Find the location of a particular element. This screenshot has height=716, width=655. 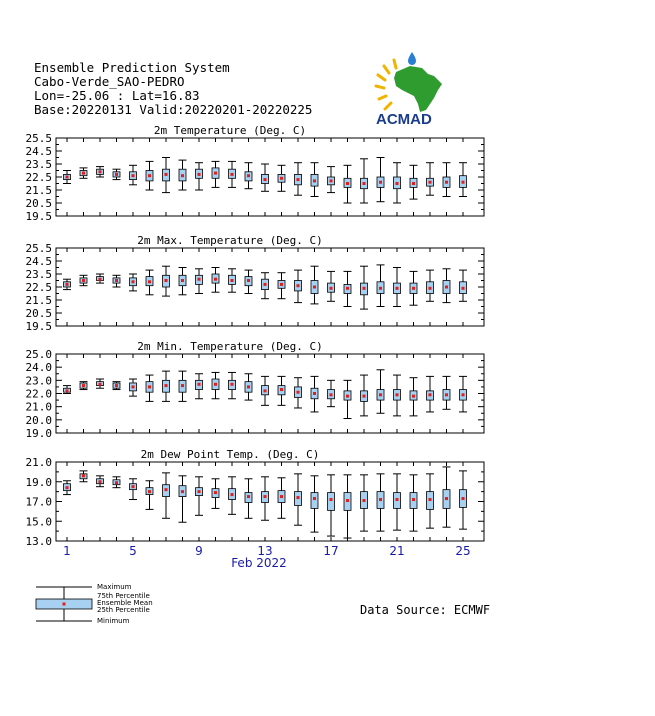

panel-title: 2m Min. Temperature (Deg. C) is located at coordinates (229, 346).